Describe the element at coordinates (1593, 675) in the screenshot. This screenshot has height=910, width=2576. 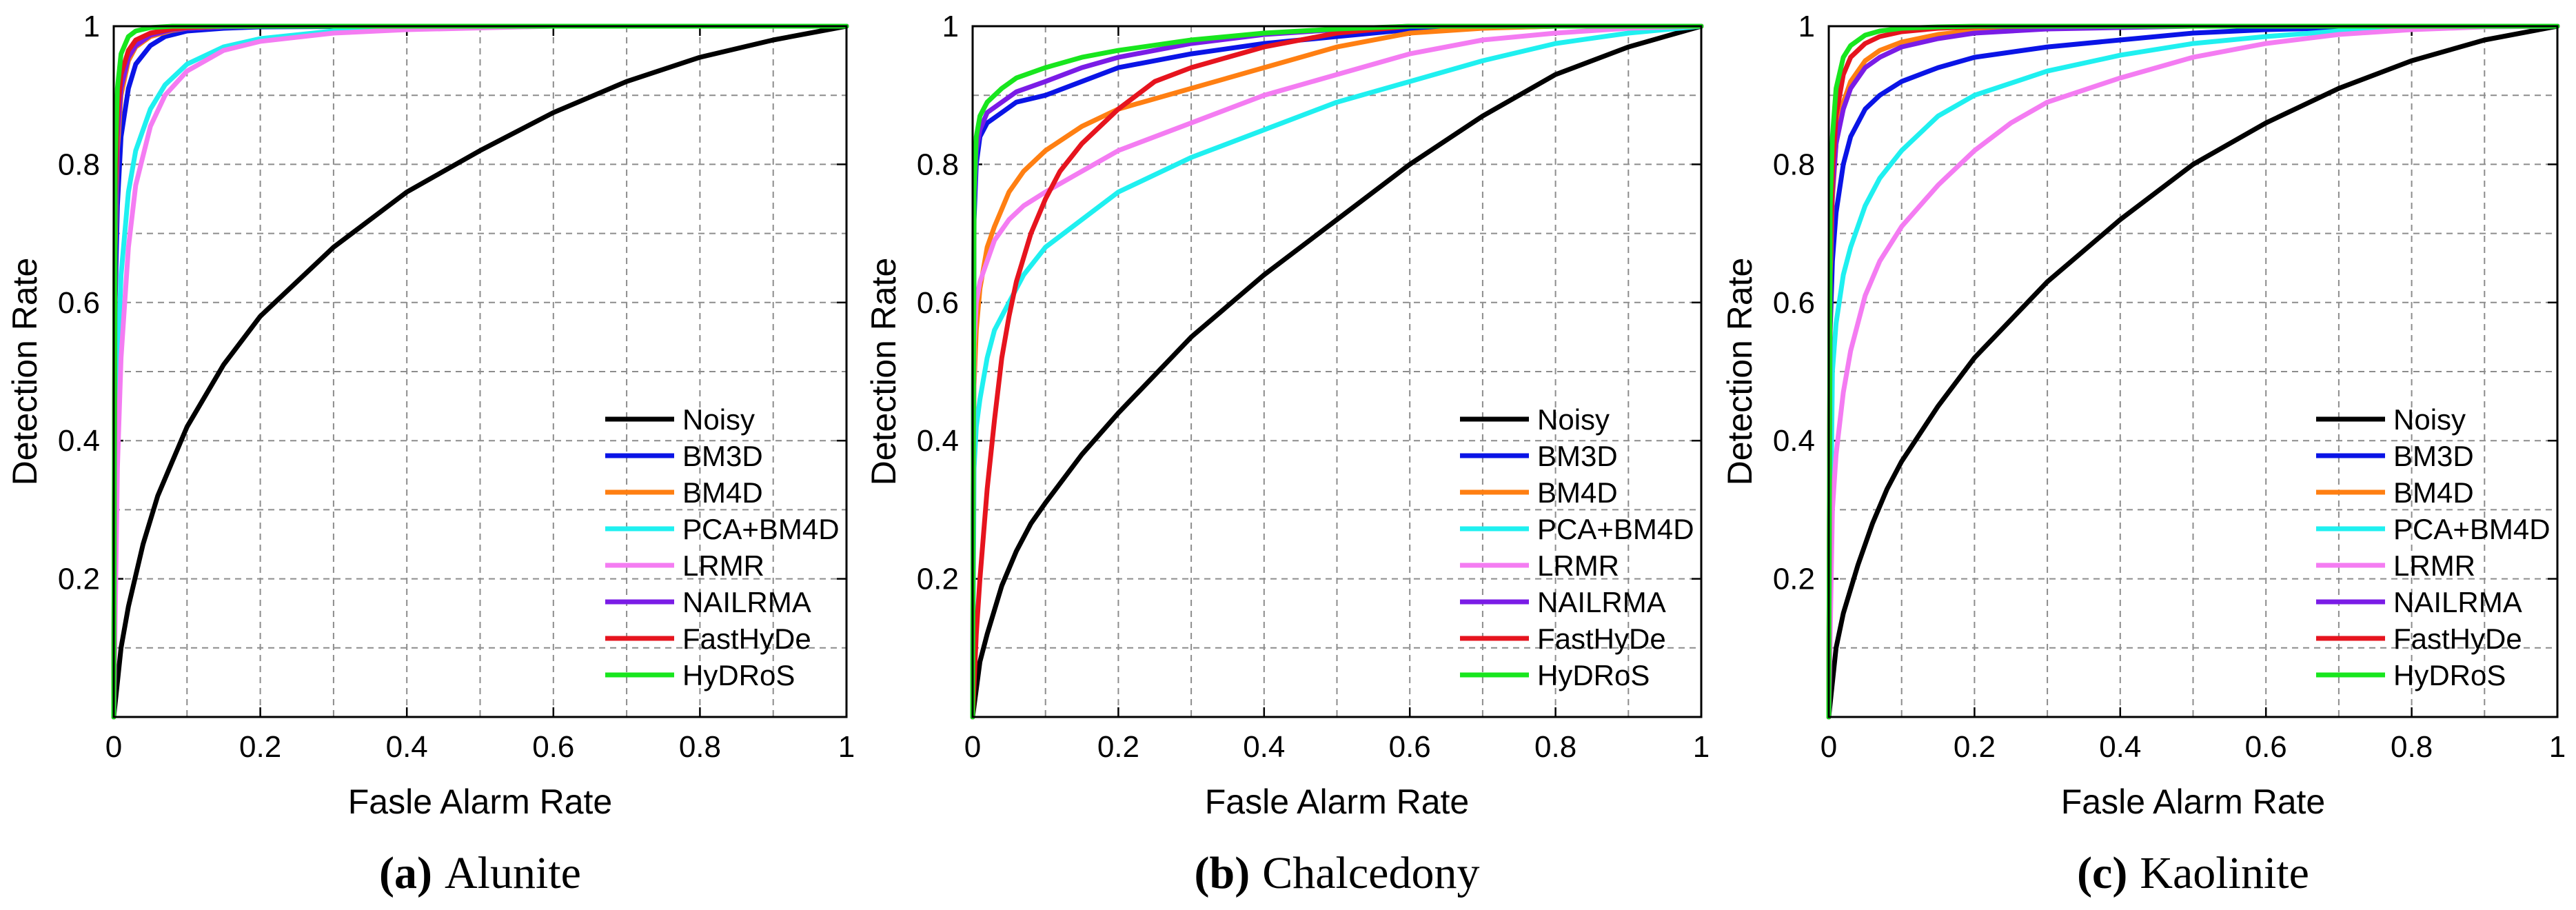
I see `legend-label: HyDRoS` at that location.